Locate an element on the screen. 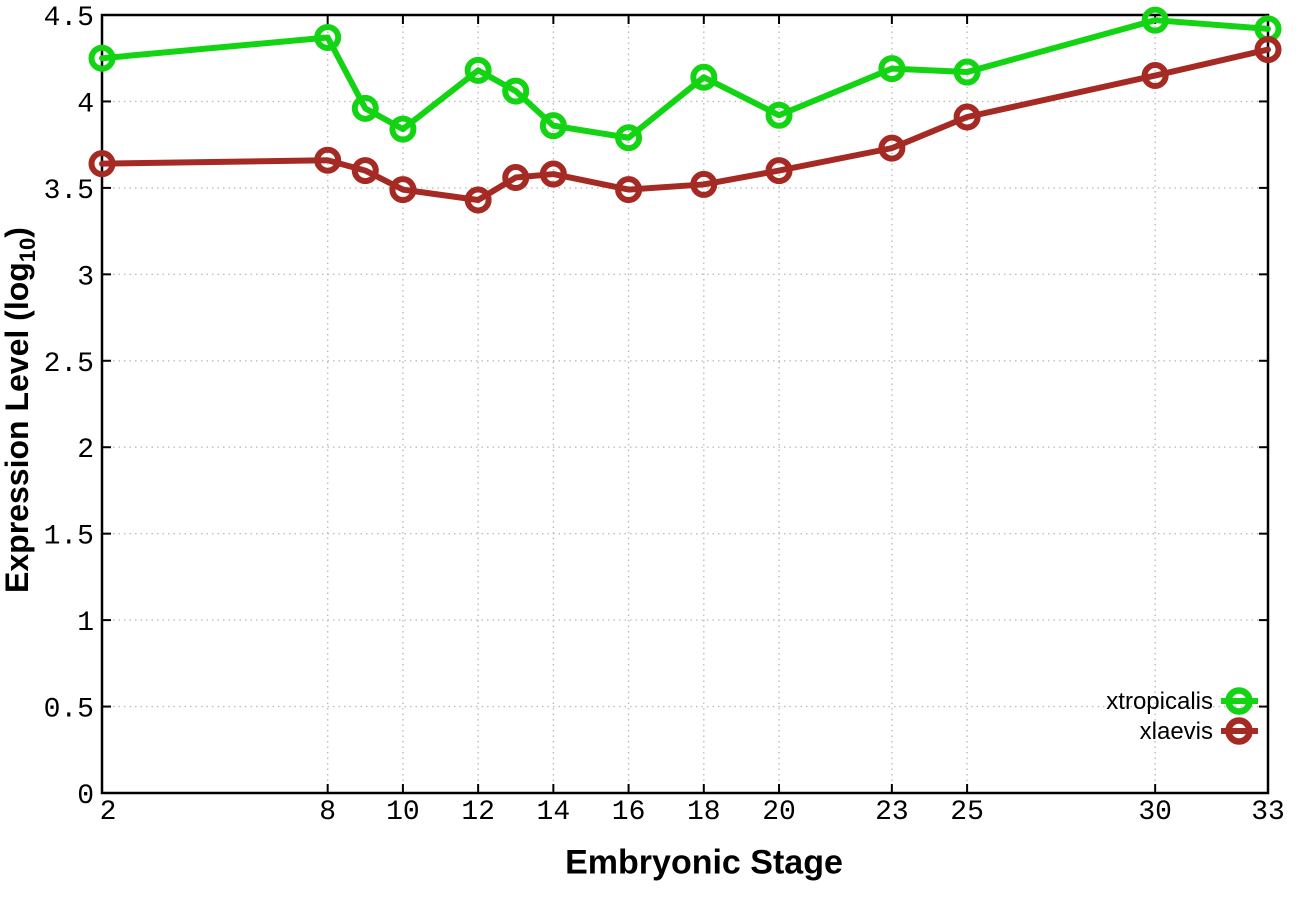  legend-label-xtropicalis: xtropicalis is located at coordinates (1159, 701).